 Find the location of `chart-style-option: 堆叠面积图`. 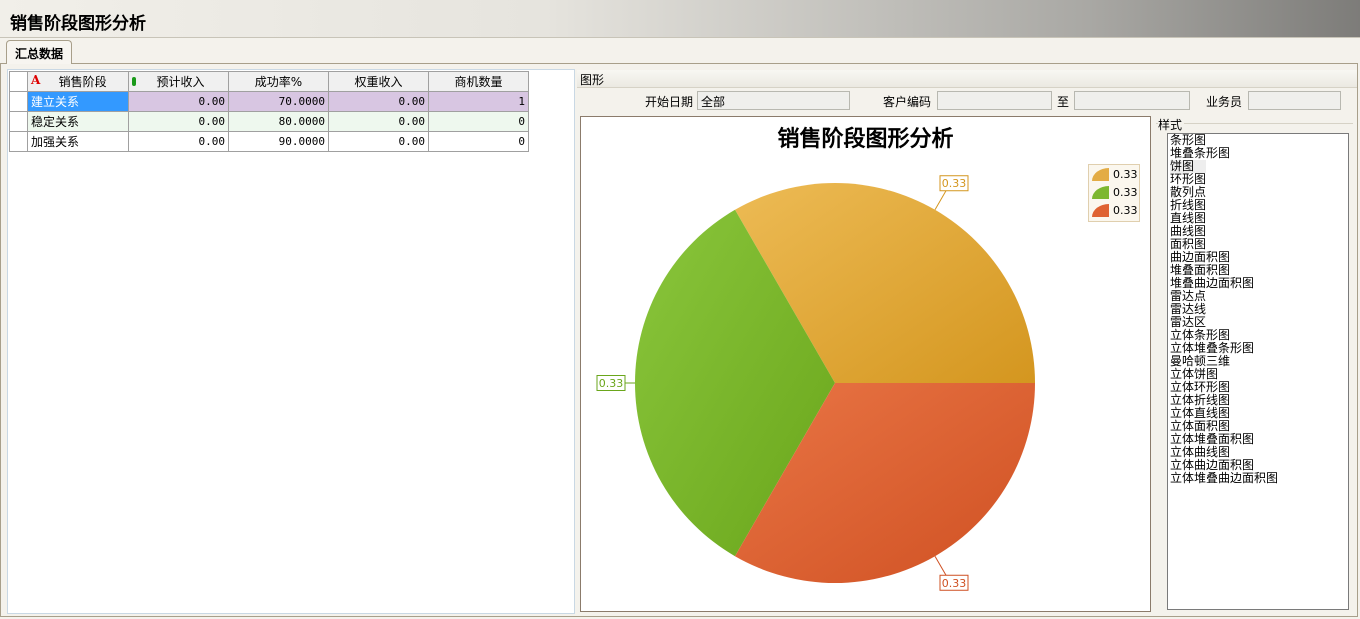

chart-style-option: 堆叠面积图 is located at coordinates (1200, 270).